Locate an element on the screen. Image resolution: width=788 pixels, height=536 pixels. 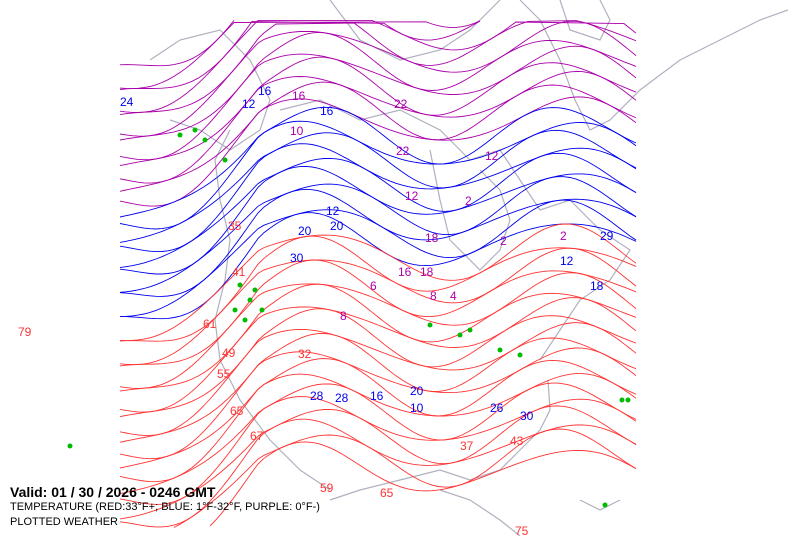
valid-time: Valid: 01 / 30 / 2026 - 0246 GMT is located at coordinates (113, 492).